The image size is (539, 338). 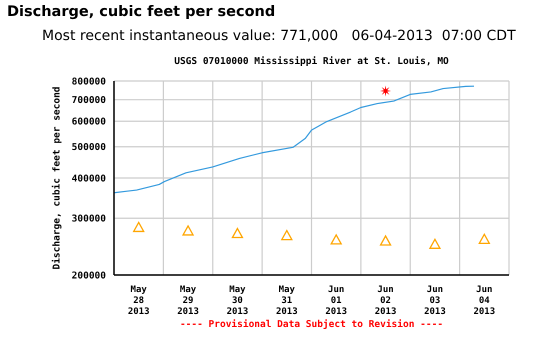 I want to click on x-tick-label: Jun 04 2013, so click(x=484, y=301).